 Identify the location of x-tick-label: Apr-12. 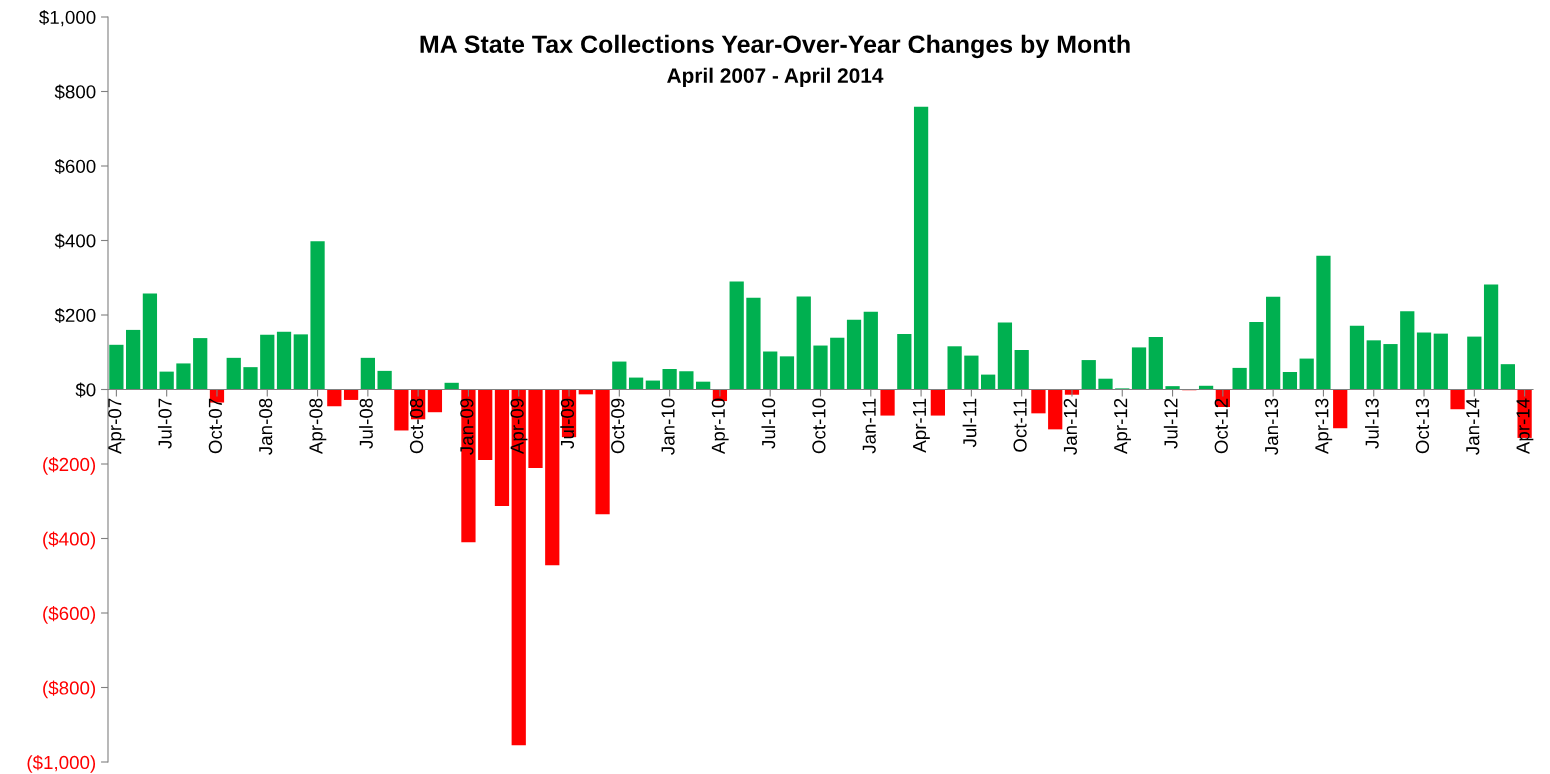
(1122, 426).